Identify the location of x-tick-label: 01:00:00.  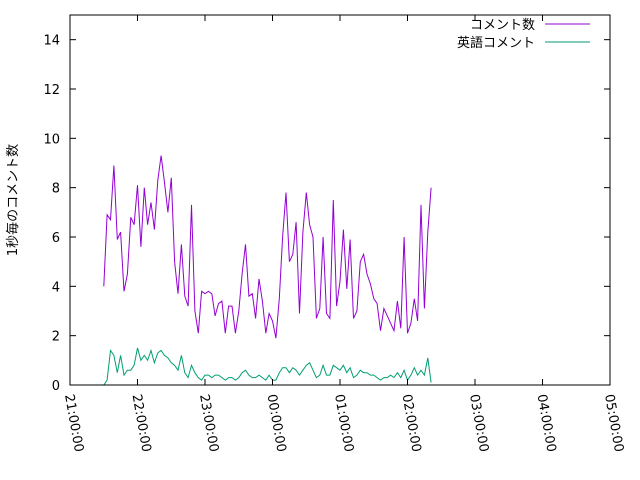
(343, 423).